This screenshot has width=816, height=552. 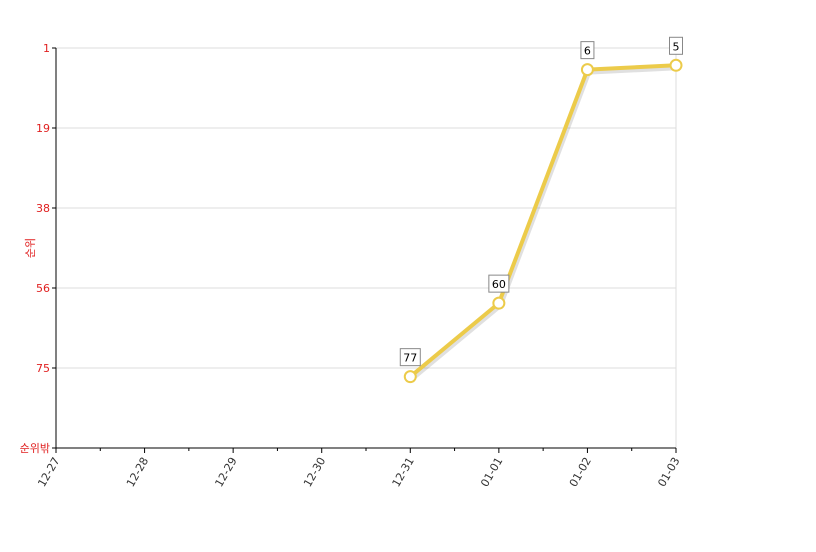 I want to click on y-tick-label: 38, so click(x=43, y=208).